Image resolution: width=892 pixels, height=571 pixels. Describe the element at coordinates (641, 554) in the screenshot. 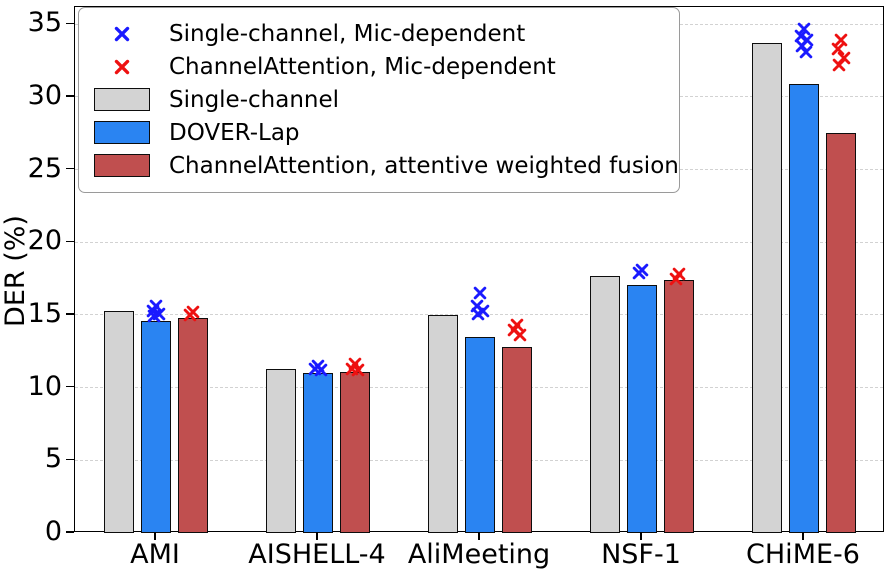

I see `x-tick-label: NSF-1` at that location.